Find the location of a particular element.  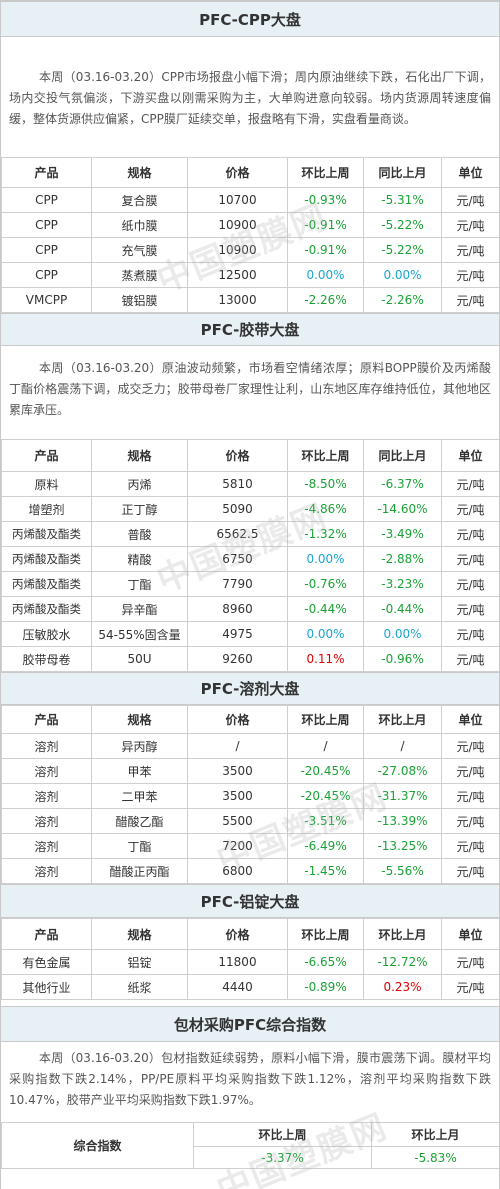

index-col2-header: 环比上月 is located at coordinates (435, 1134).